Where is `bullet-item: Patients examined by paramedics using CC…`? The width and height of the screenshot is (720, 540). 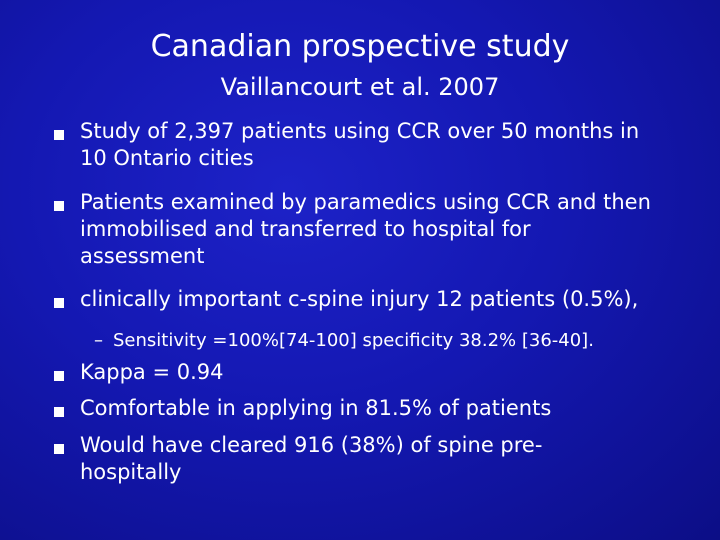 bullet-item: Patients examined by paramedics using CC… is located at coordinates (395, 229).